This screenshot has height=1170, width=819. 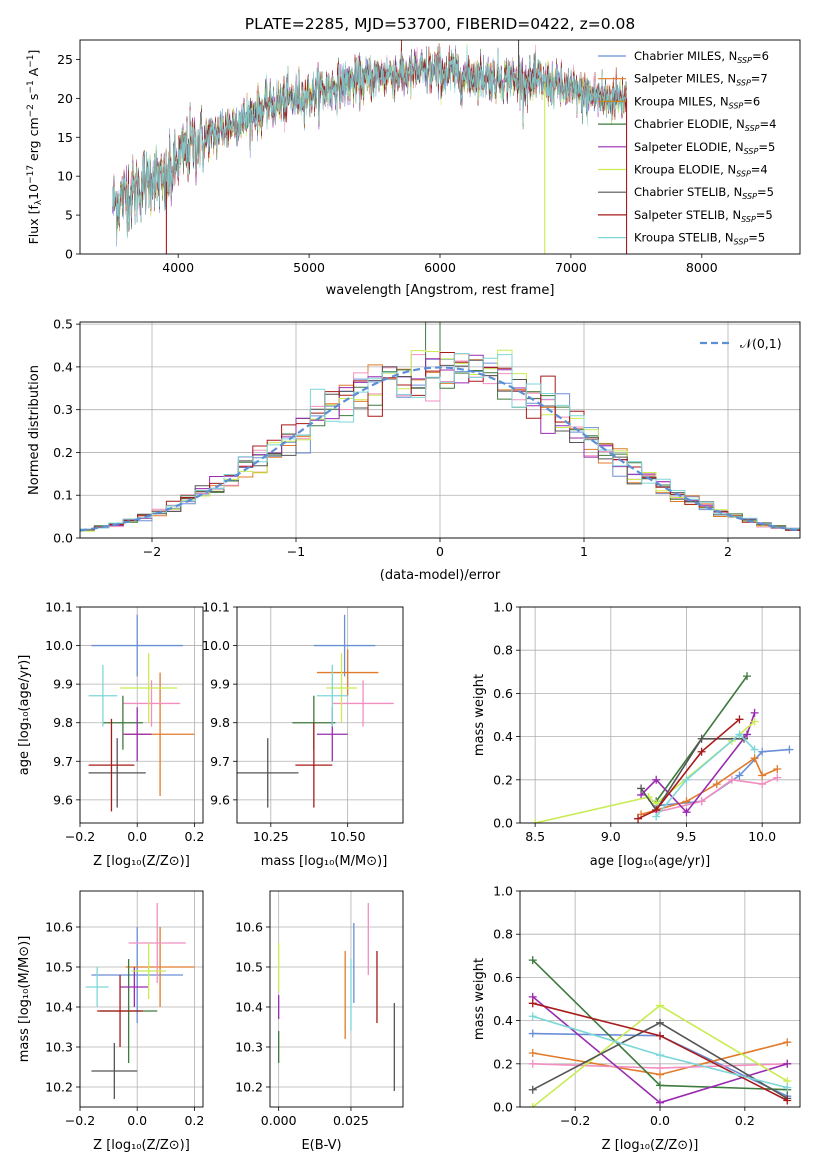 I want to click on y-tick-label: 9.7, so click(x=63, y=761).